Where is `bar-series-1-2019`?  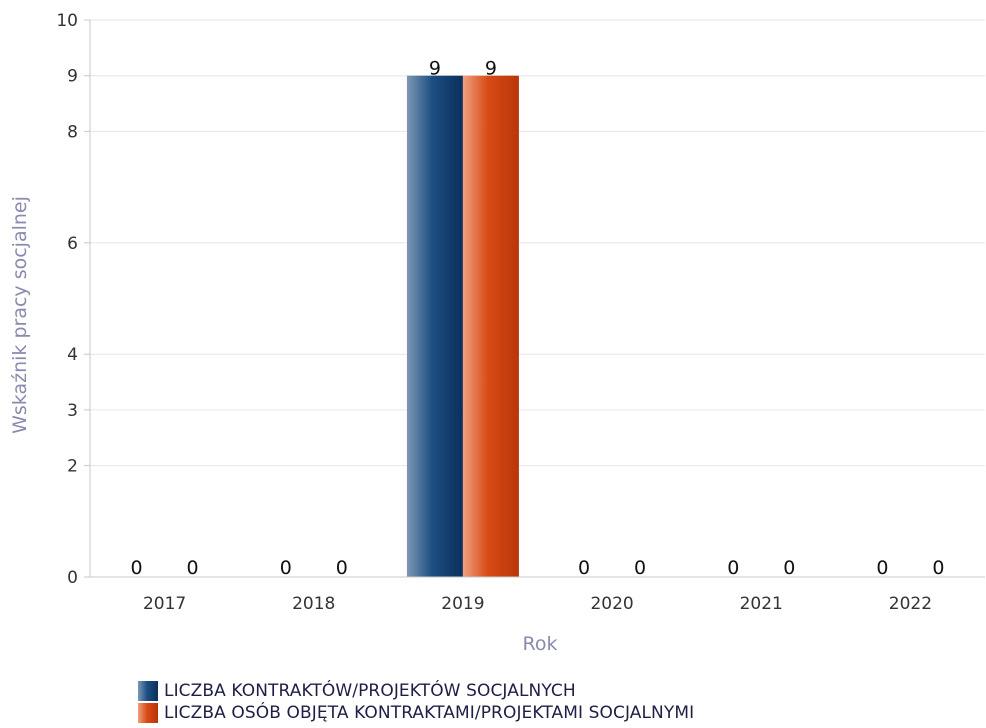 bar-series-1-2019 is located at coordinates (434, 326).